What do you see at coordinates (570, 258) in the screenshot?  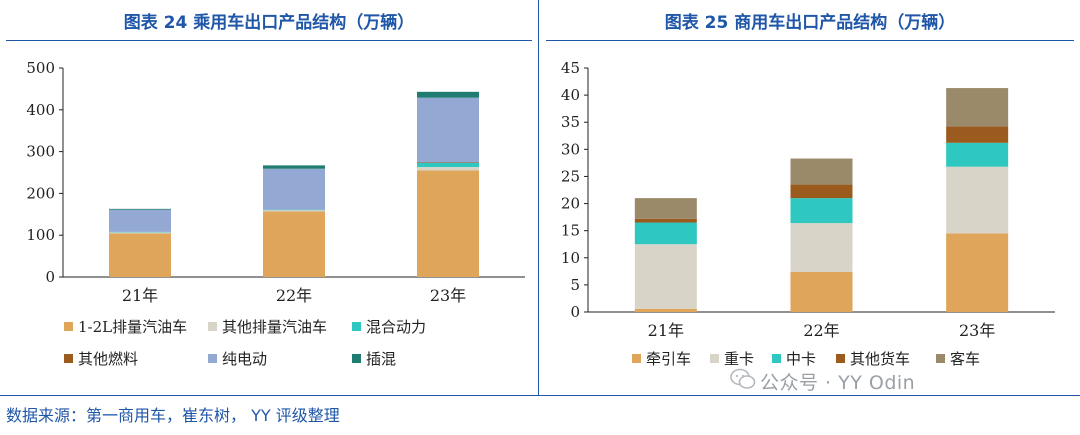 I see `y-tick-label: 10` at bounding box center [570, 258].